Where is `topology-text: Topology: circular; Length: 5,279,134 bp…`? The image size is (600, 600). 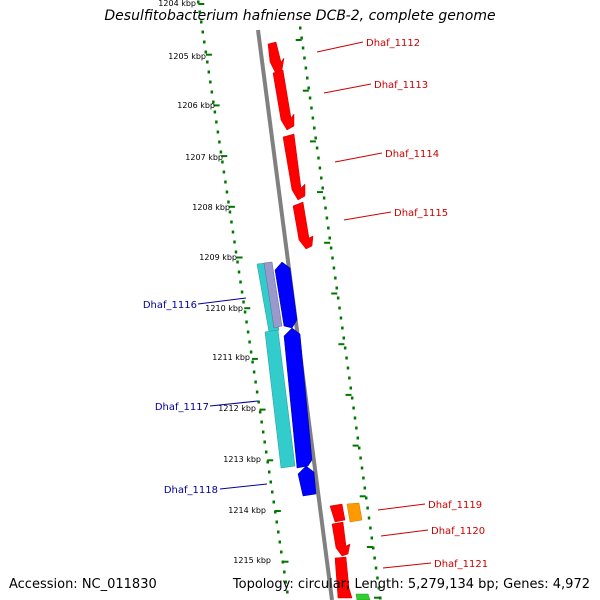
topology-text: Topology: circular; Length: 5,279,134 bp… is located at coordinates (411, 584).